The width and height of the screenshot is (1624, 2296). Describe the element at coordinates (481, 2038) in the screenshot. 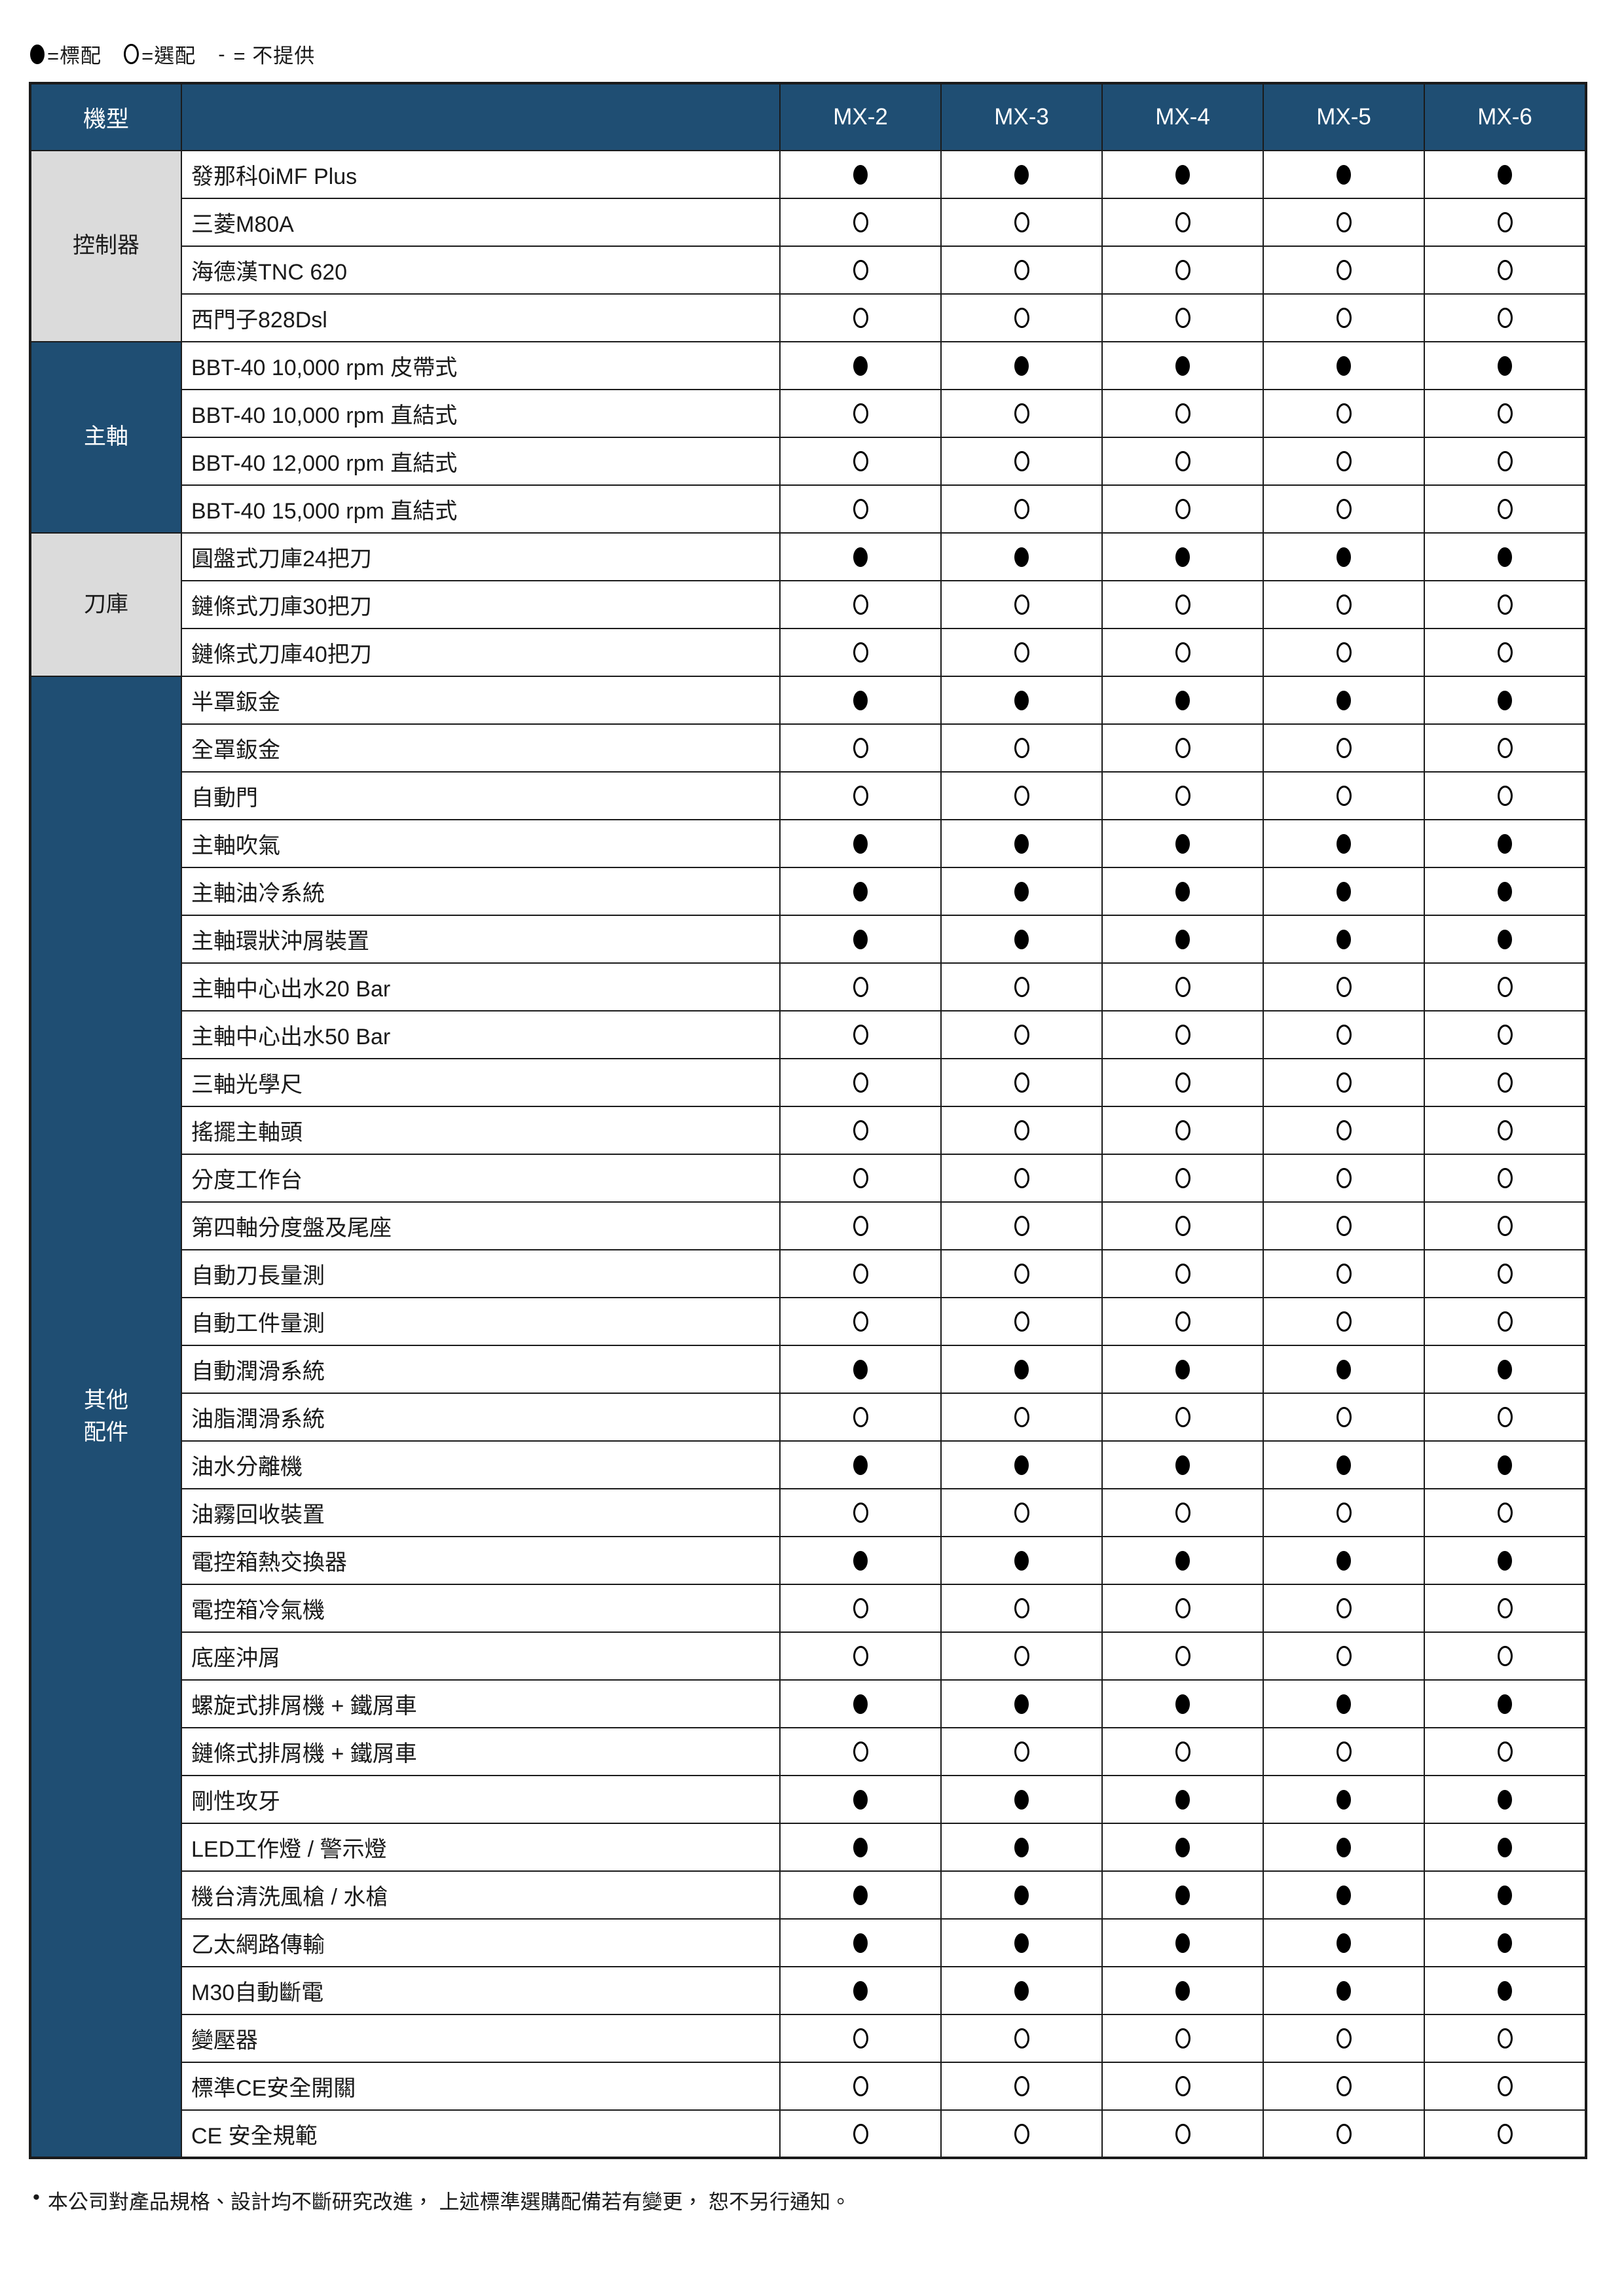

I see `item-label-cell: 變壓器` at that location.